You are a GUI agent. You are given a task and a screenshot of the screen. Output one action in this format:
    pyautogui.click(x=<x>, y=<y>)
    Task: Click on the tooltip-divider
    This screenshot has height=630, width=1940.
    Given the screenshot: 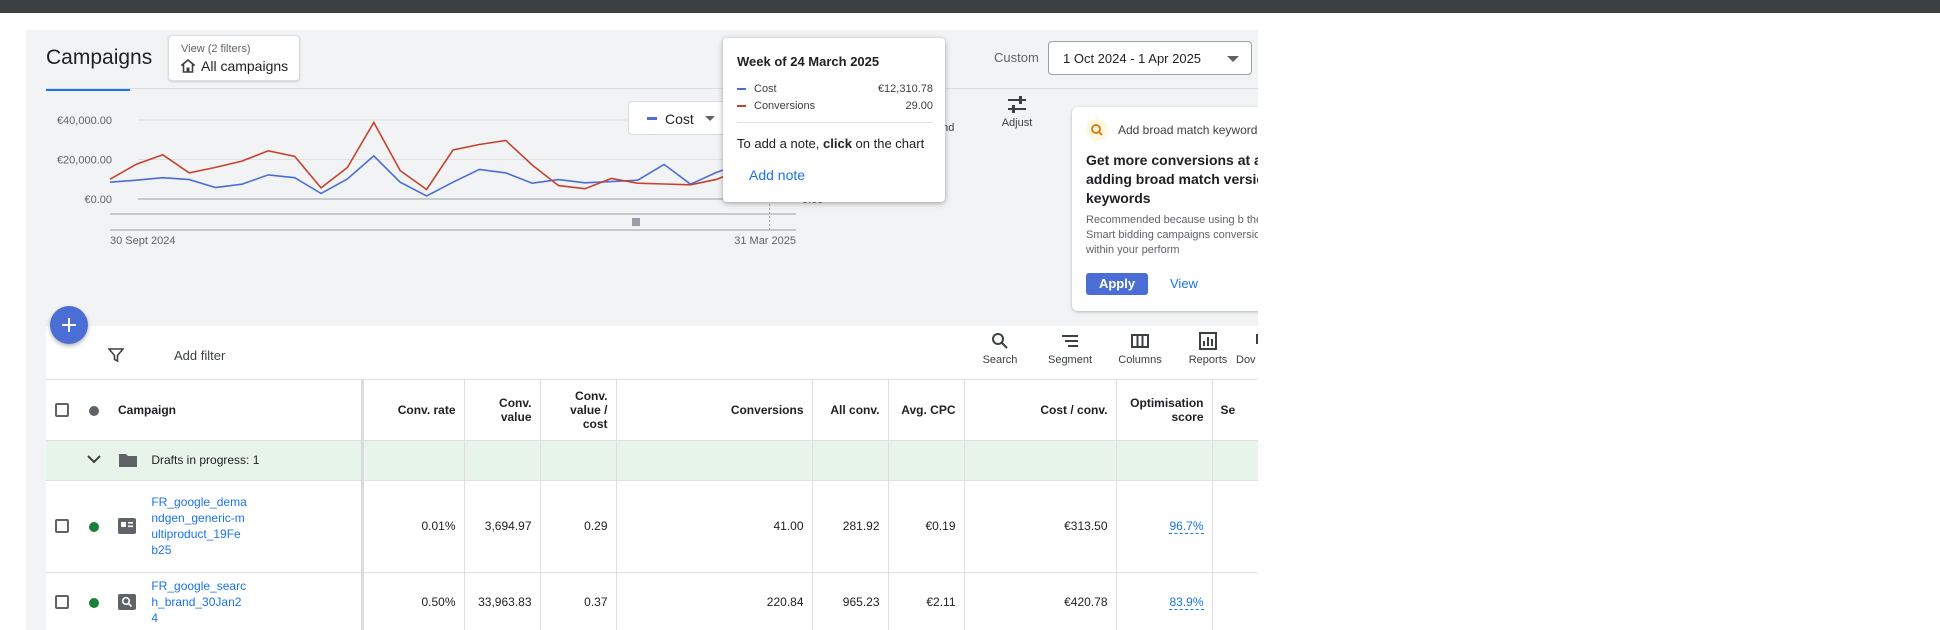 What is the action you would take?
    pyautogui.click(x=835, y=122)
    